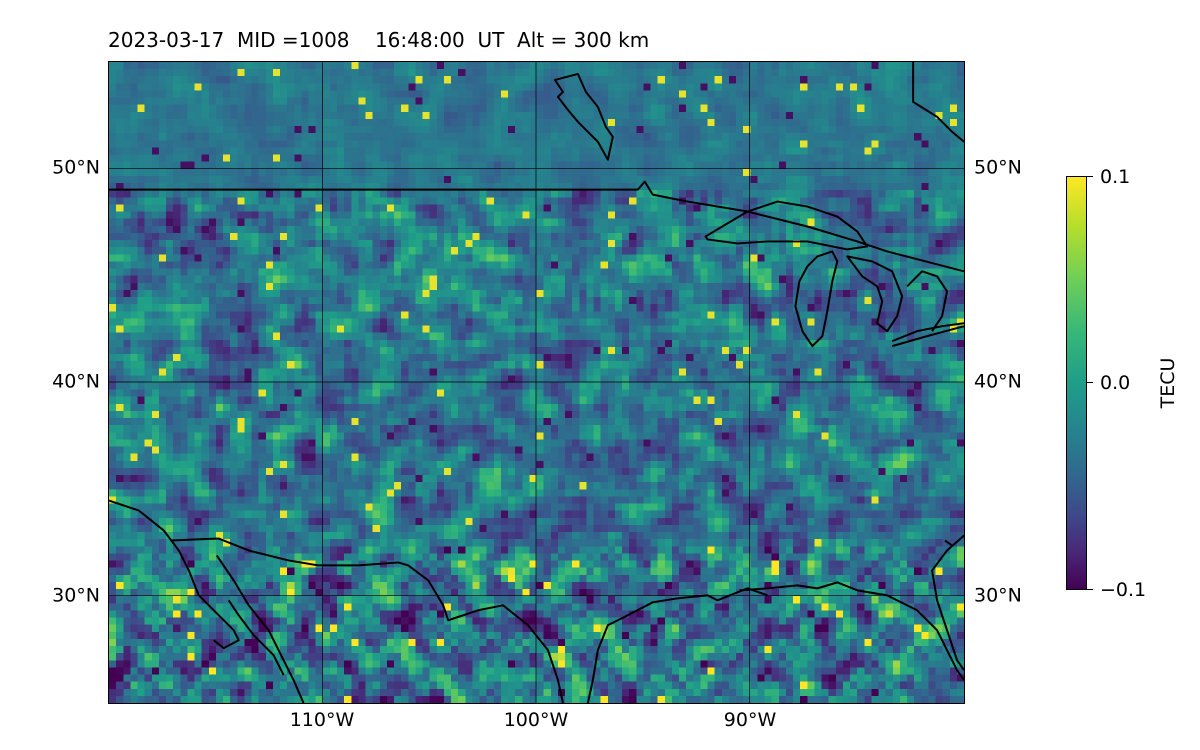 The width and height of the screenshot is (1200, 750). What do you see at coordinates (1168, 383) in the screenshot?
I see `colorbar-title: TECU` at bounding box center [1168, 383].